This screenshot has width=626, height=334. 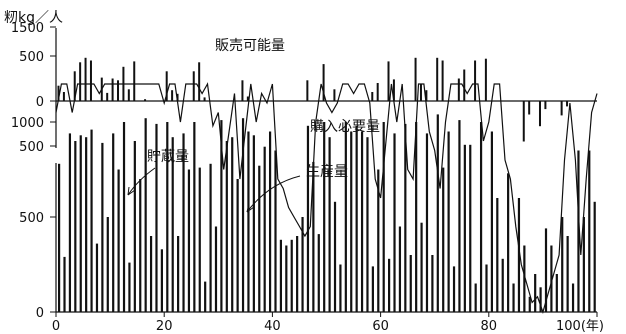 What do you see at coordinates (33, 18) in the screenshot?
I see `top-ylabel: 籾kg／人` at bounding box center [33, 18].